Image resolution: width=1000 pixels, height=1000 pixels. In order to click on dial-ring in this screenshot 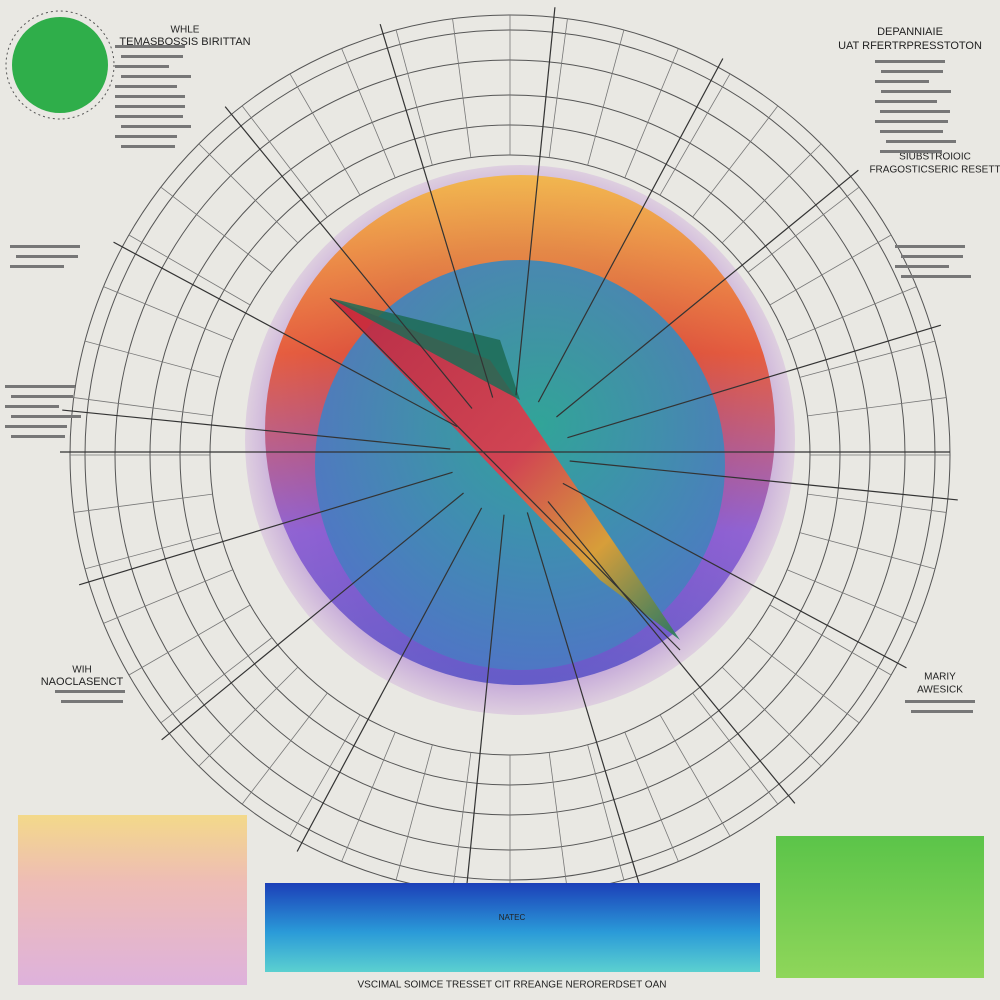, I will do `click(60, 65)`.